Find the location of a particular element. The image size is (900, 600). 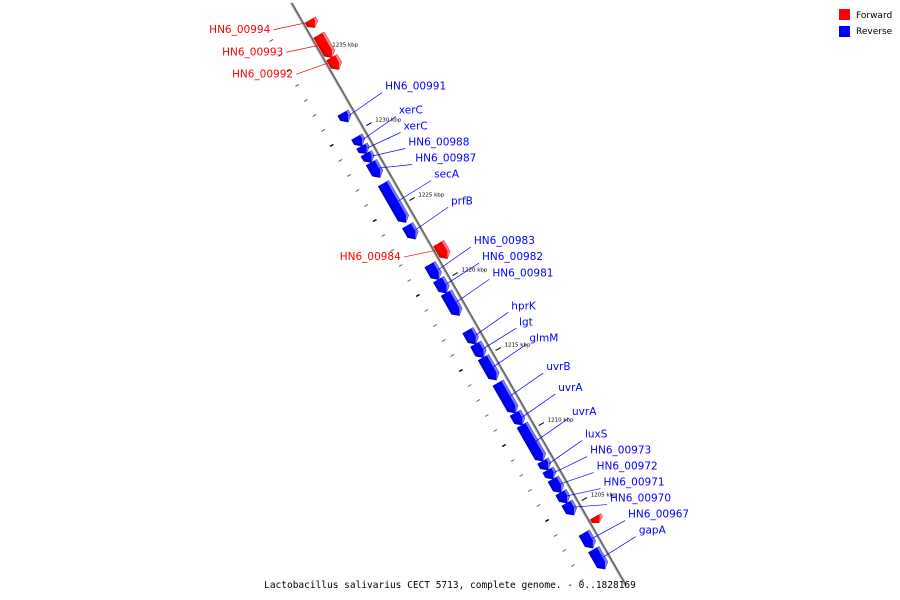

legend-item-forward: Forward is located at coordinates (865, 15).